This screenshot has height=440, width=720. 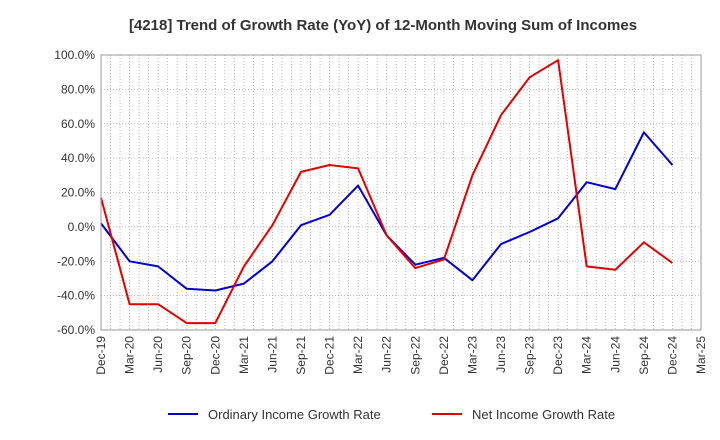 What do you see at coordinates (701, 355) in the screenshot?
I see `x-tick-label: Mar-25` at bounding box center [701, 355].